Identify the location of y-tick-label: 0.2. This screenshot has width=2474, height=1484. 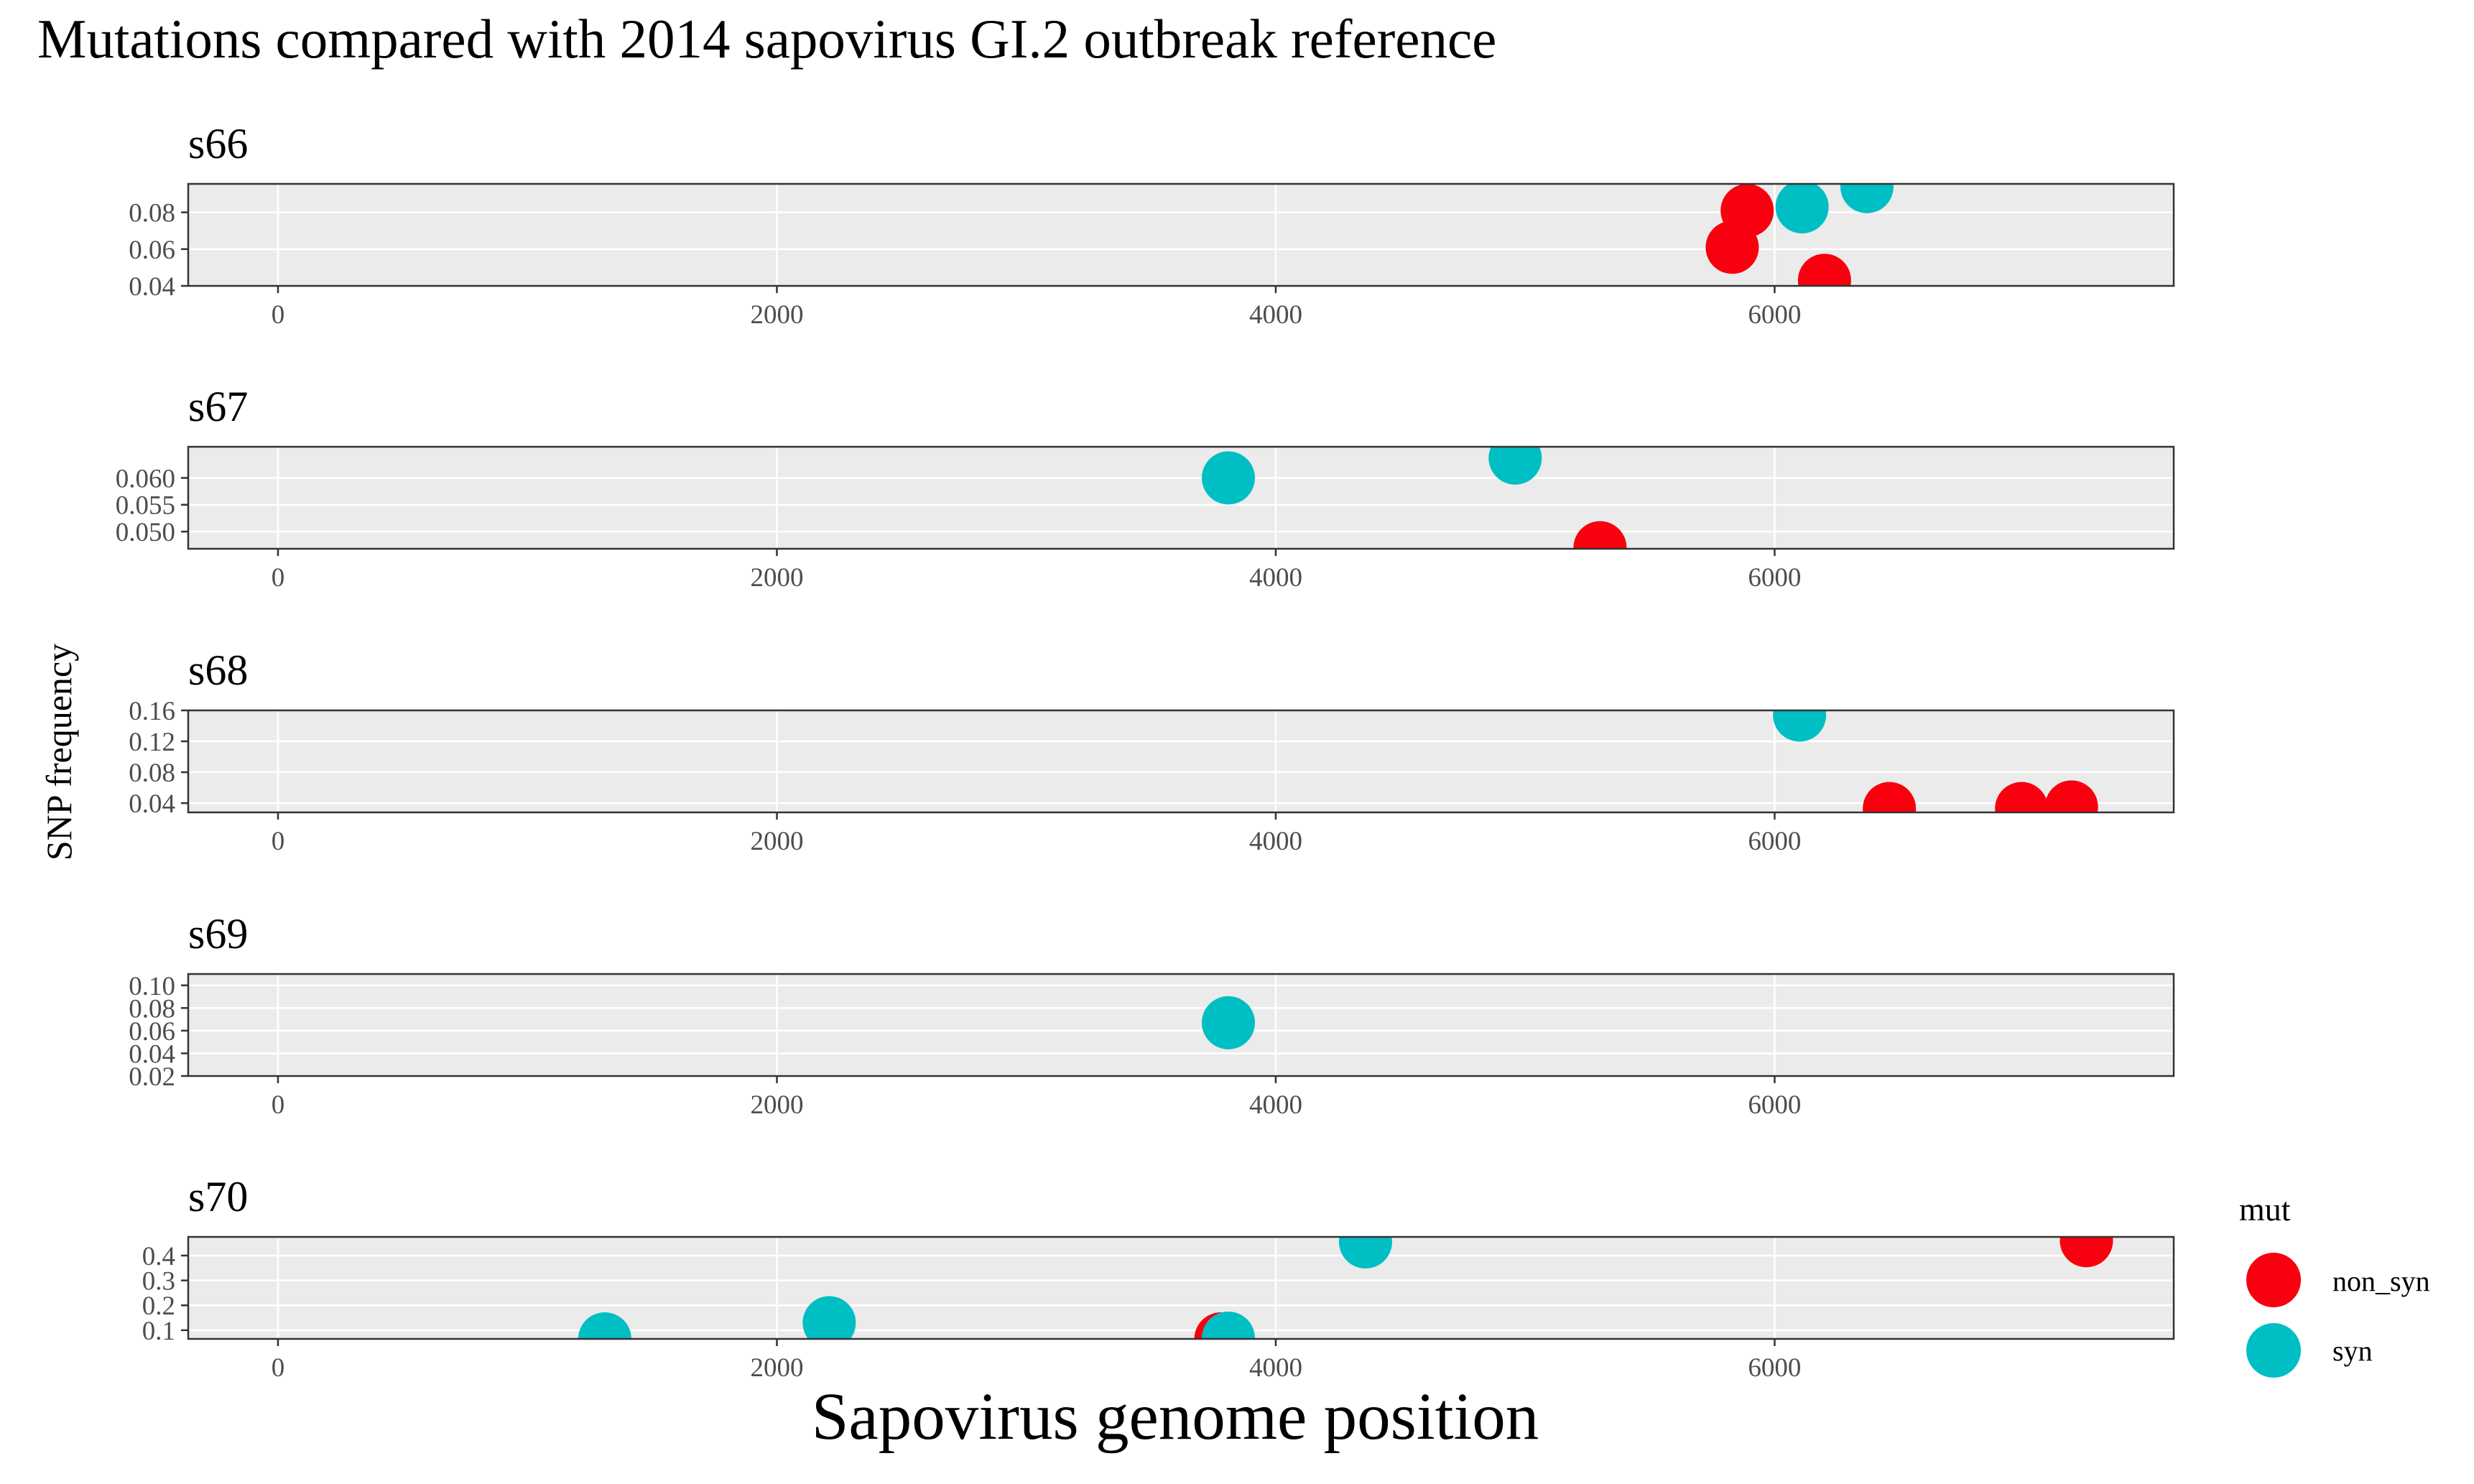
(158, 1306).